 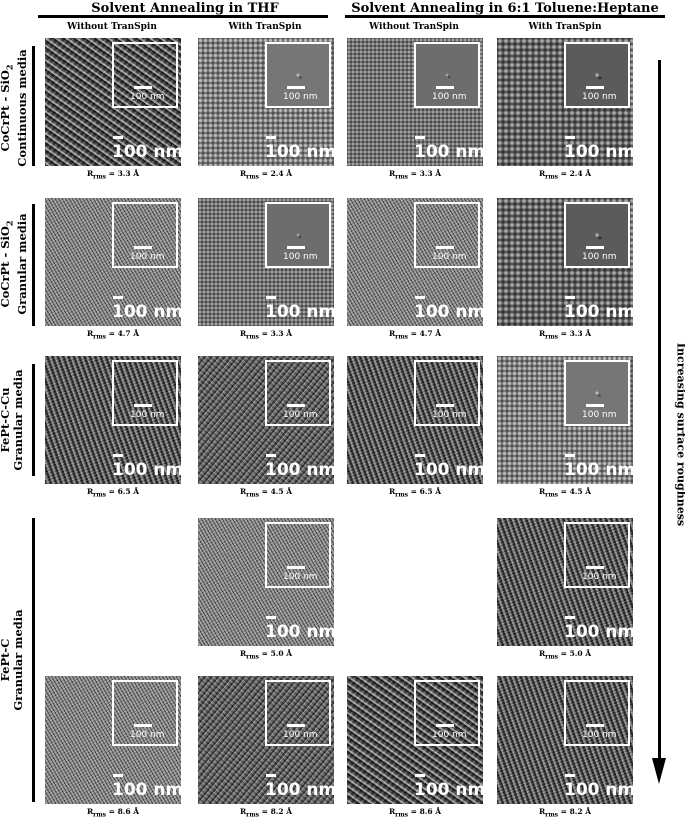 I want to click on sem-panel-r2-c1: 100 nm 100 nm Rrms = 4.7 Å, so click(x=113, y=270).